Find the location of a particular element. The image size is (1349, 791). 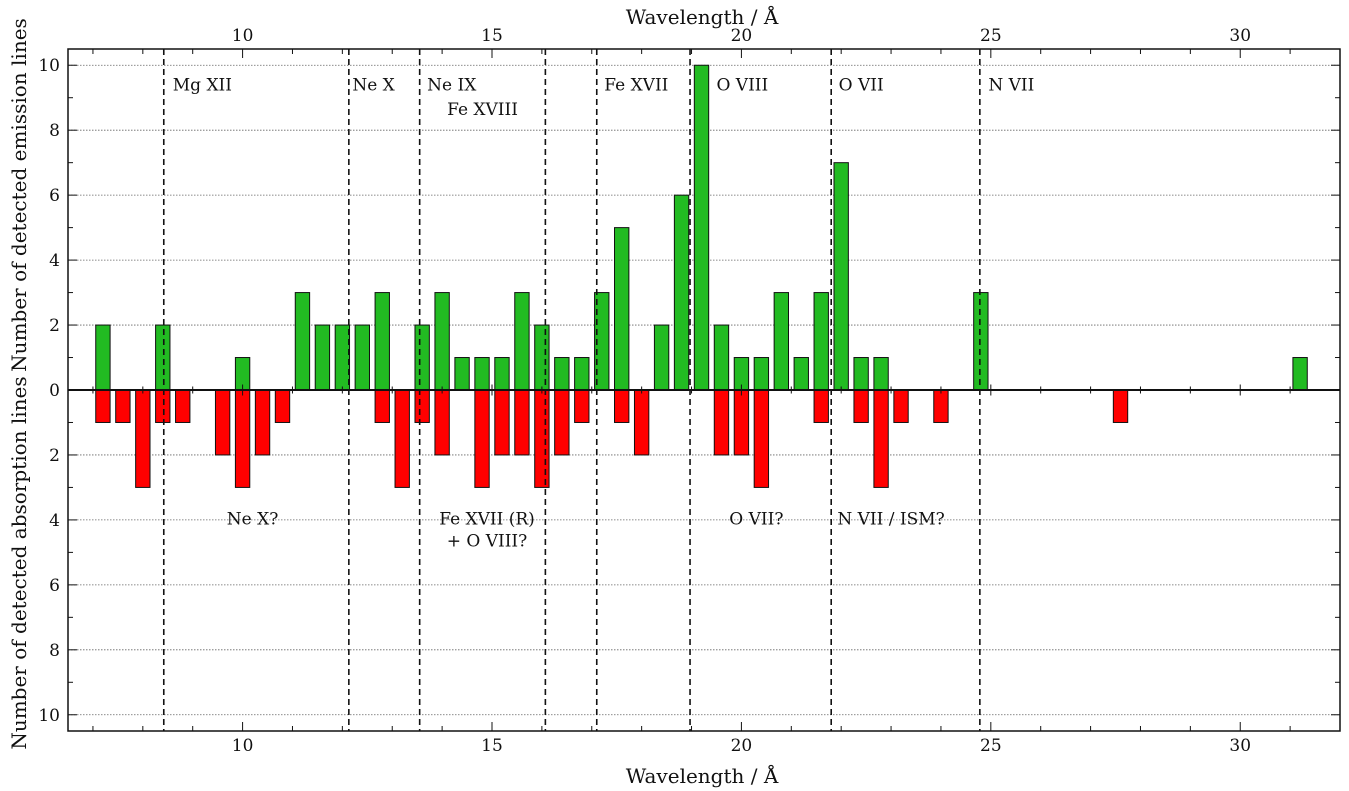

reference-line-label: O VIII is located at coordinates (742, 86).